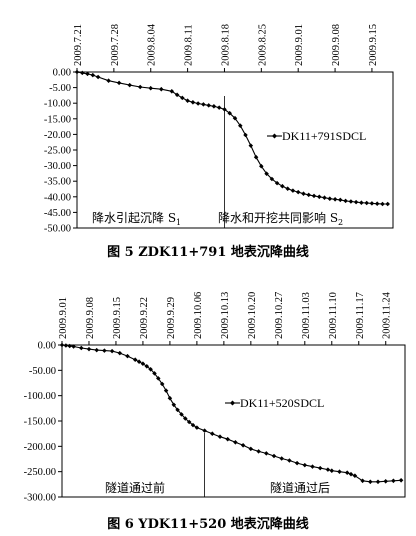  Describe the element at coordinates (62, 73) in the screenshot. I see `y-tick-label: 0.00` at that location.